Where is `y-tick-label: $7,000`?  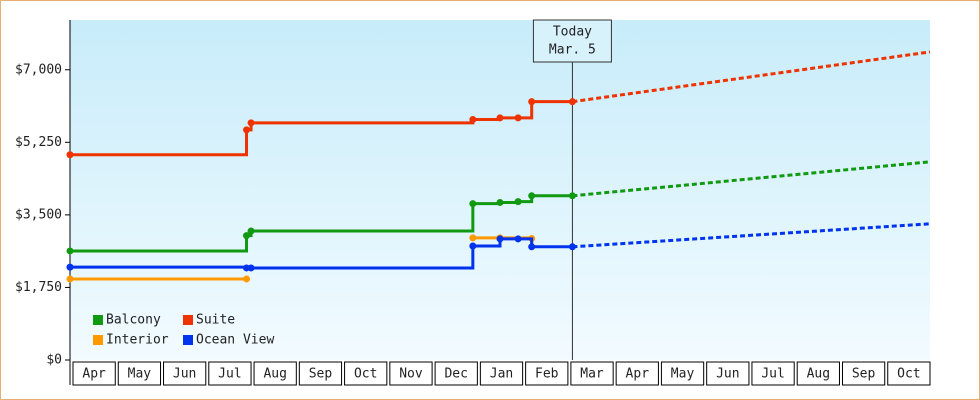 y-tick-label: $7,000 is located at coordinates (38, 69).